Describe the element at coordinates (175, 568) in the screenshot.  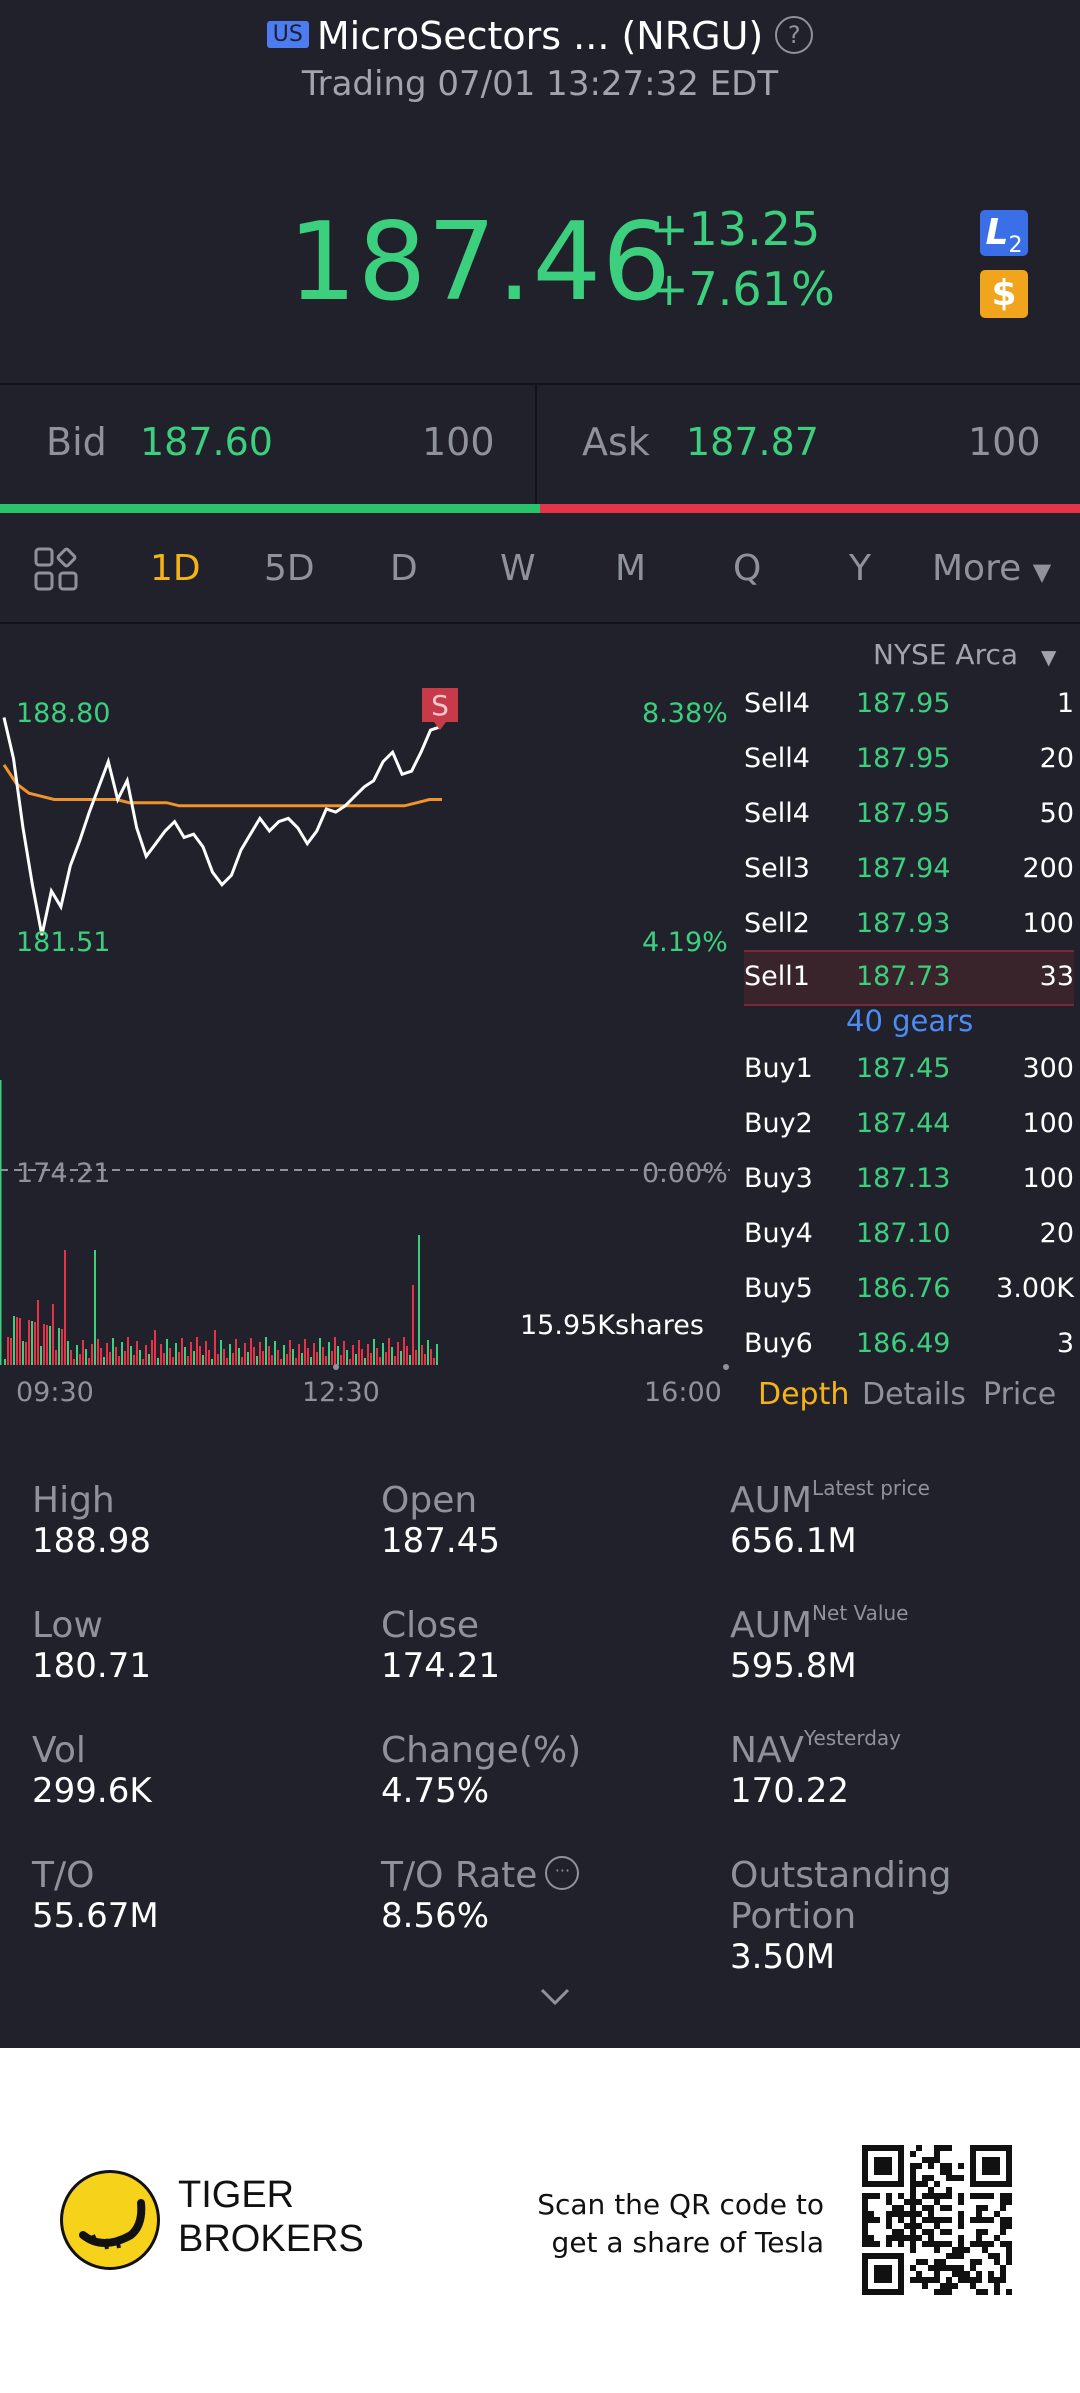
I see `tab-1d: 1D` at that location.